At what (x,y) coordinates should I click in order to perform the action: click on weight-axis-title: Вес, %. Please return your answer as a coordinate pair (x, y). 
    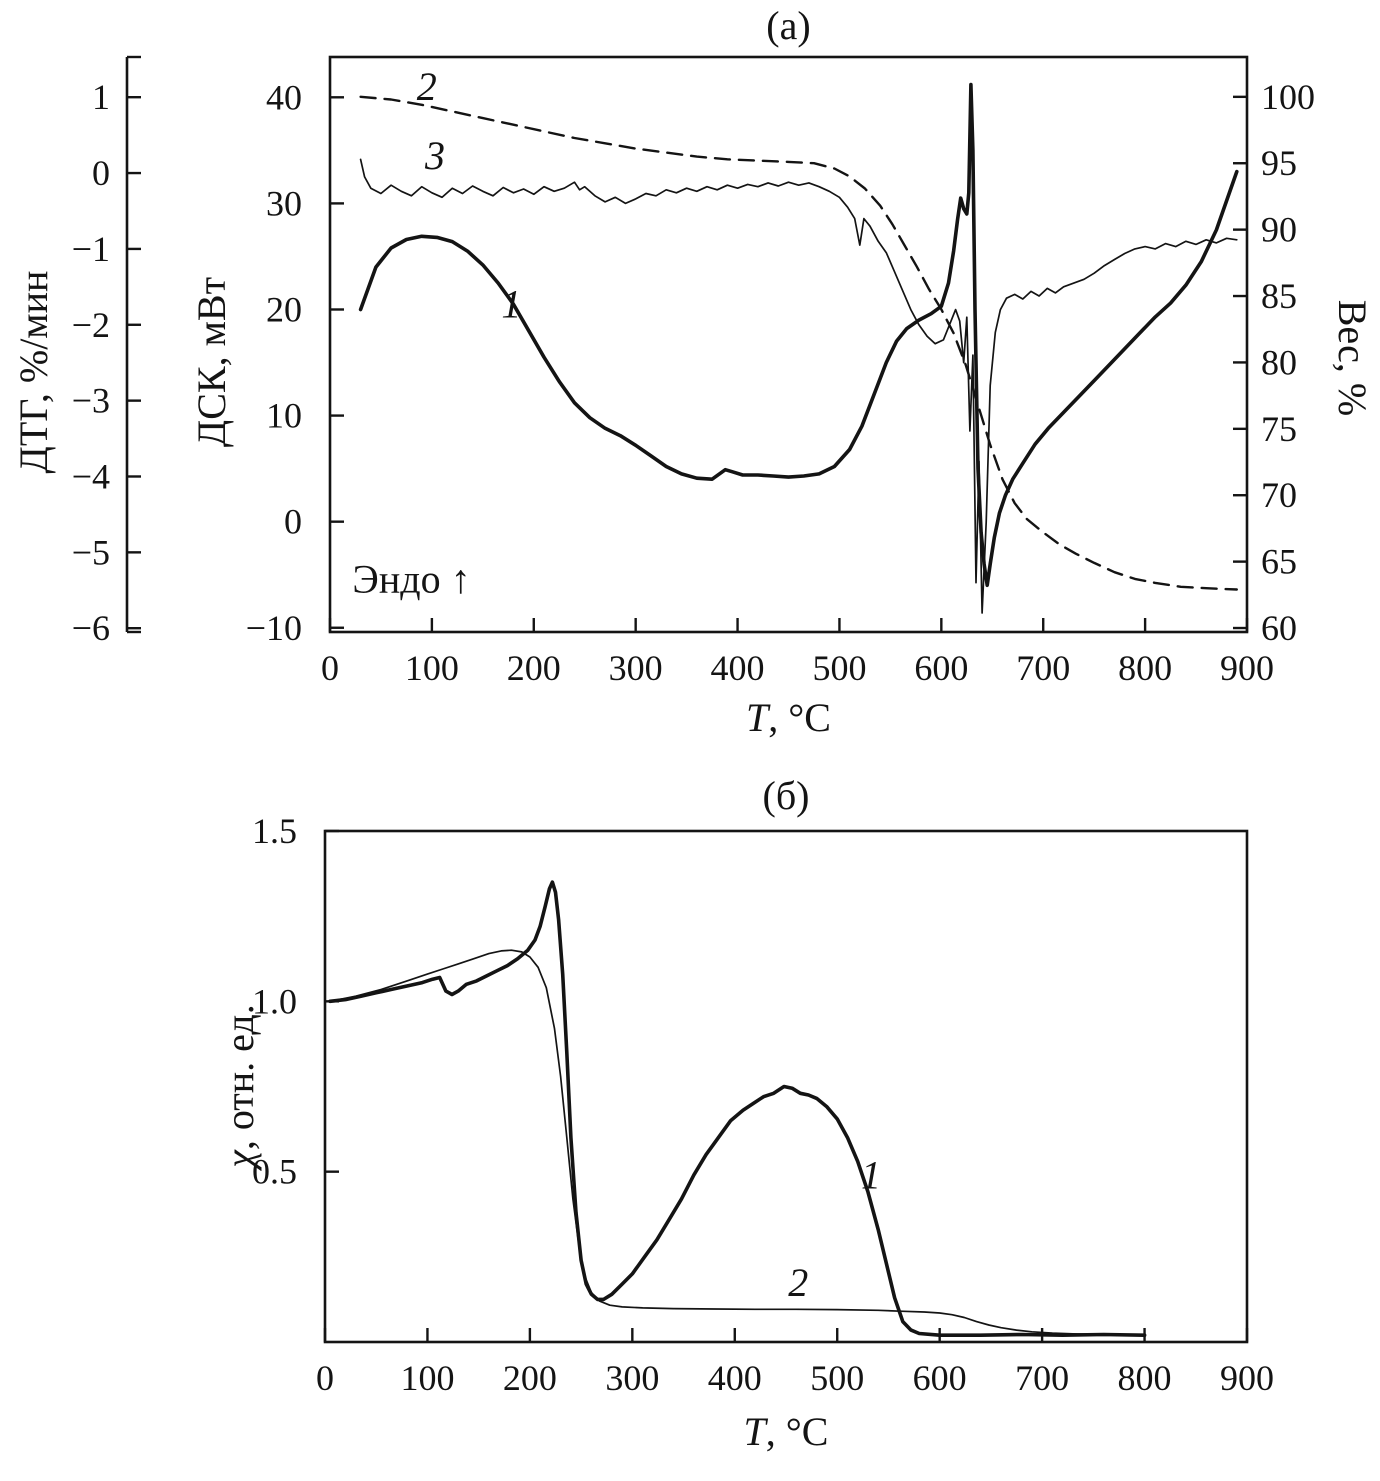
    Looking at the image, I should click on (1352, 358).